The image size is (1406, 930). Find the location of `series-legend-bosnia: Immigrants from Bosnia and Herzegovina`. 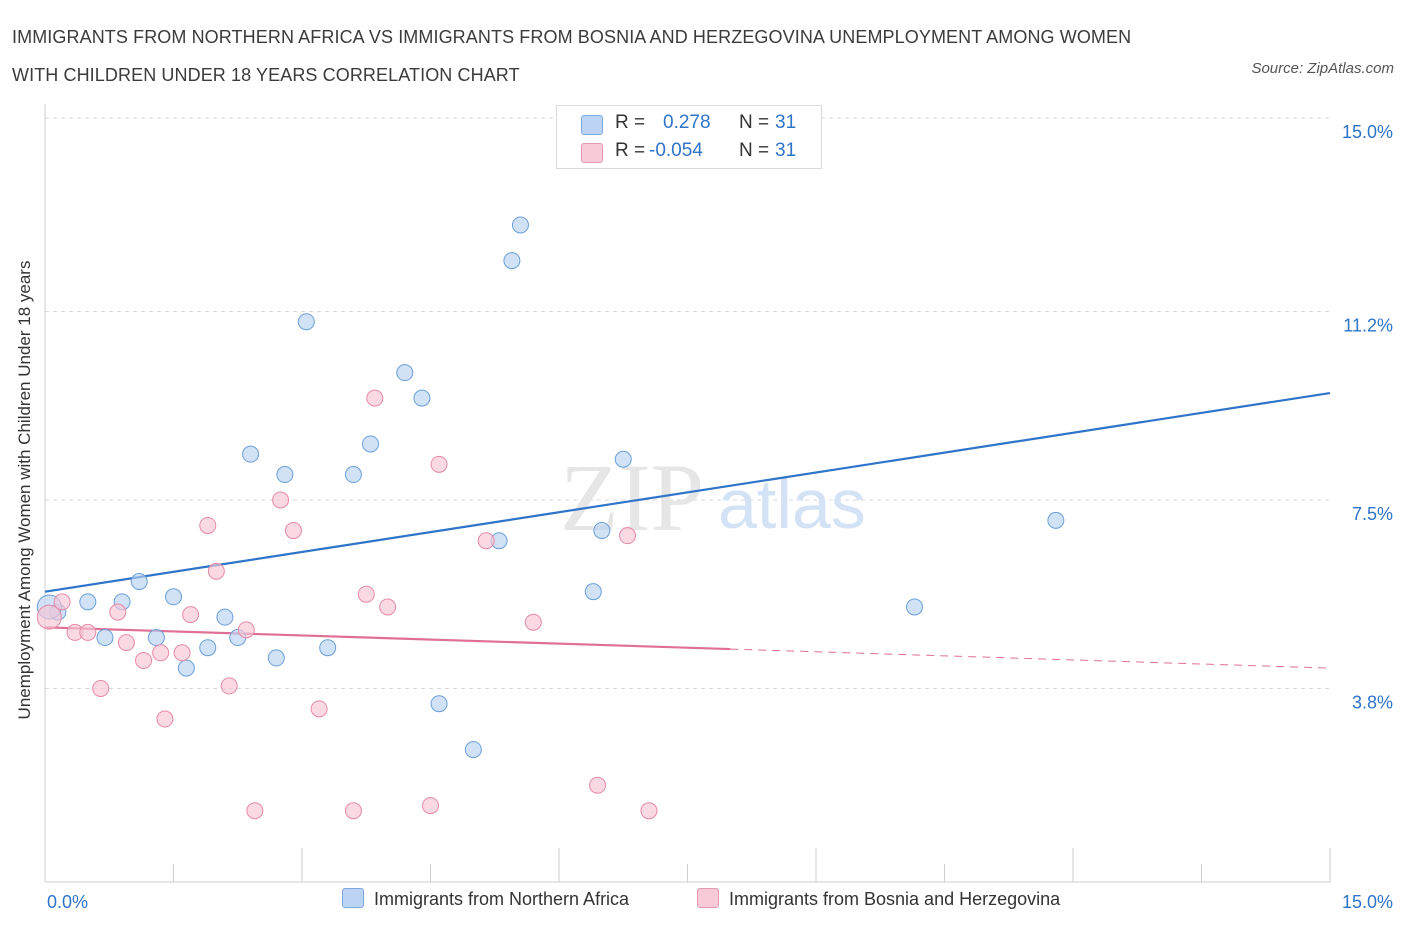

series-legend-bosnia: Immigrants from Bosnia and Herzegovina is located at coordinates (878, 899).